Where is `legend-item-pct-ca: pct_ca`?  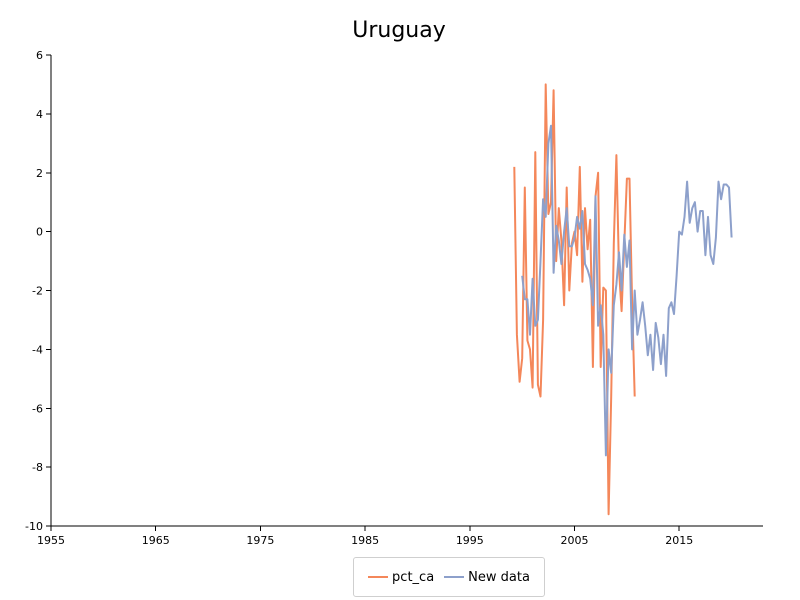 legend-item-pct-ca: pct_ca is located at coordinates (401, 577).